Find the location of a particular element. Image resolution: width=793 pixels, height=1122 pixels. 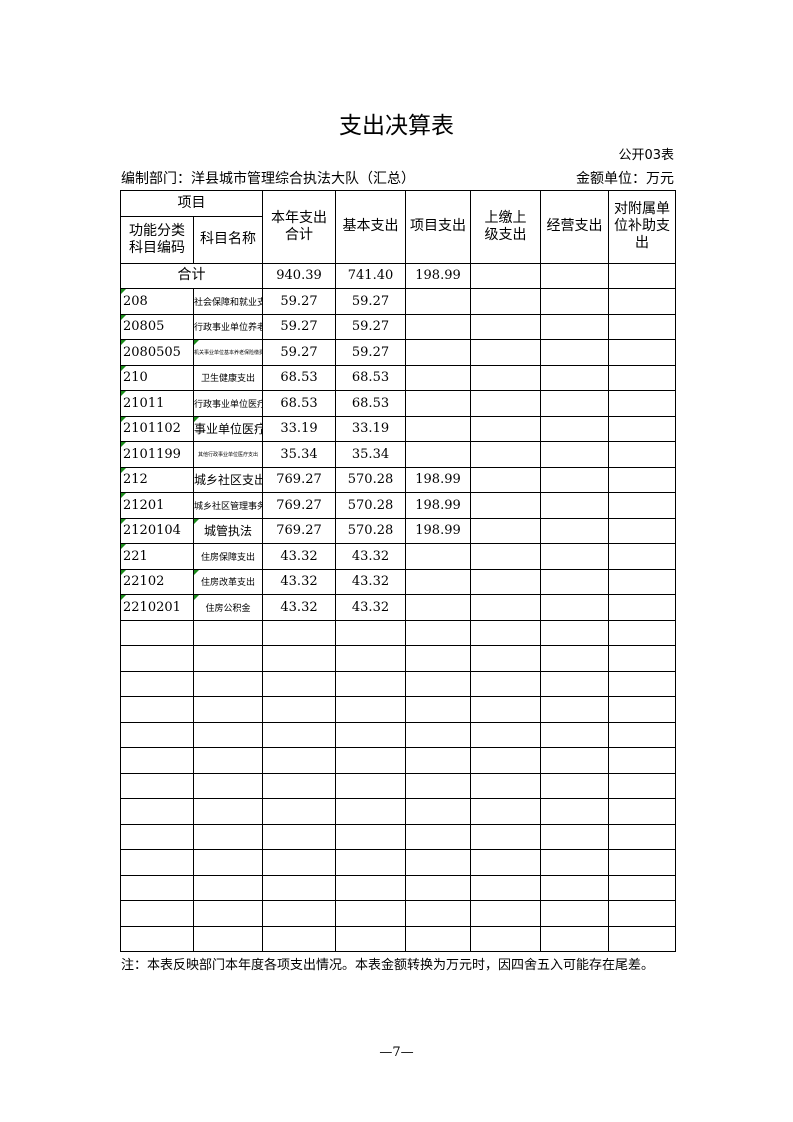

subject-name: 行政事业单位养老支出 is located at coordinates (228, 326).